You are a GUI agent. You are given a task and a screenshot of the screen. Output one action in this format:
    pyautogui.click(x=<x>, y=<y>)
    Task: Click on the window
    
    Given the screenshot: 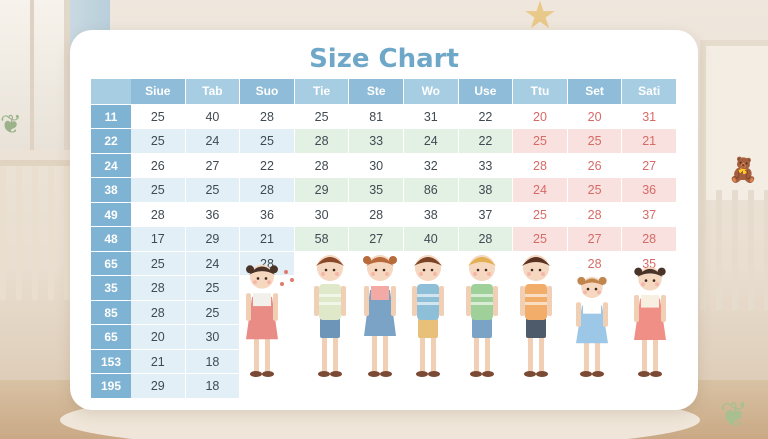 What is the action you would take?
    pyautogui.click(x=35, y=75)
    